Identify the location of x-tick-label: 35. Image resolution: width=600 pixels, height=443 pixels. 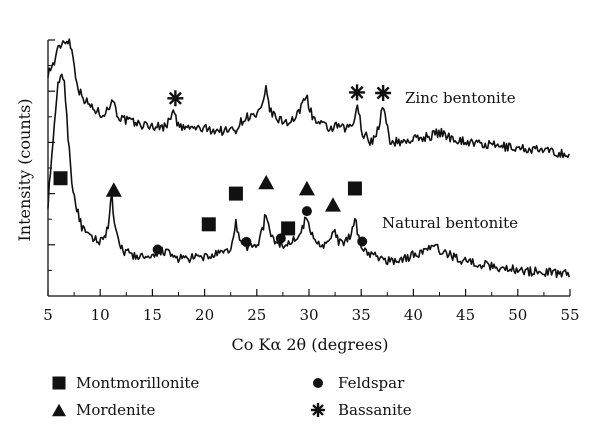
(361, 315).